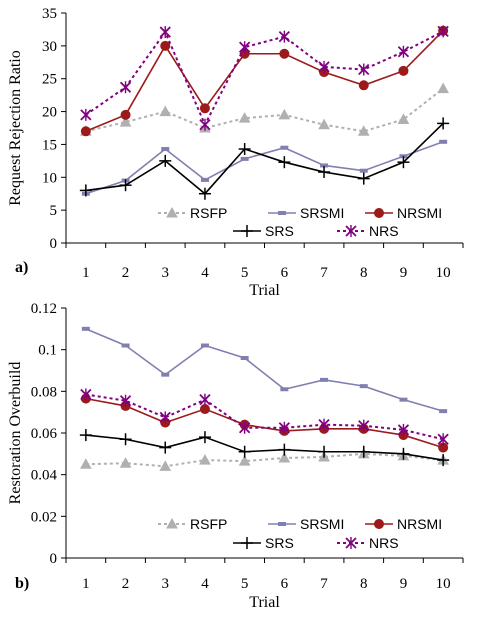 The height and width of the screenshot is (617, 478). What do you see at coordinates (49, 47) in the screenshot?
I see `y-tick-label: 30` at bounding box center [49, 47].